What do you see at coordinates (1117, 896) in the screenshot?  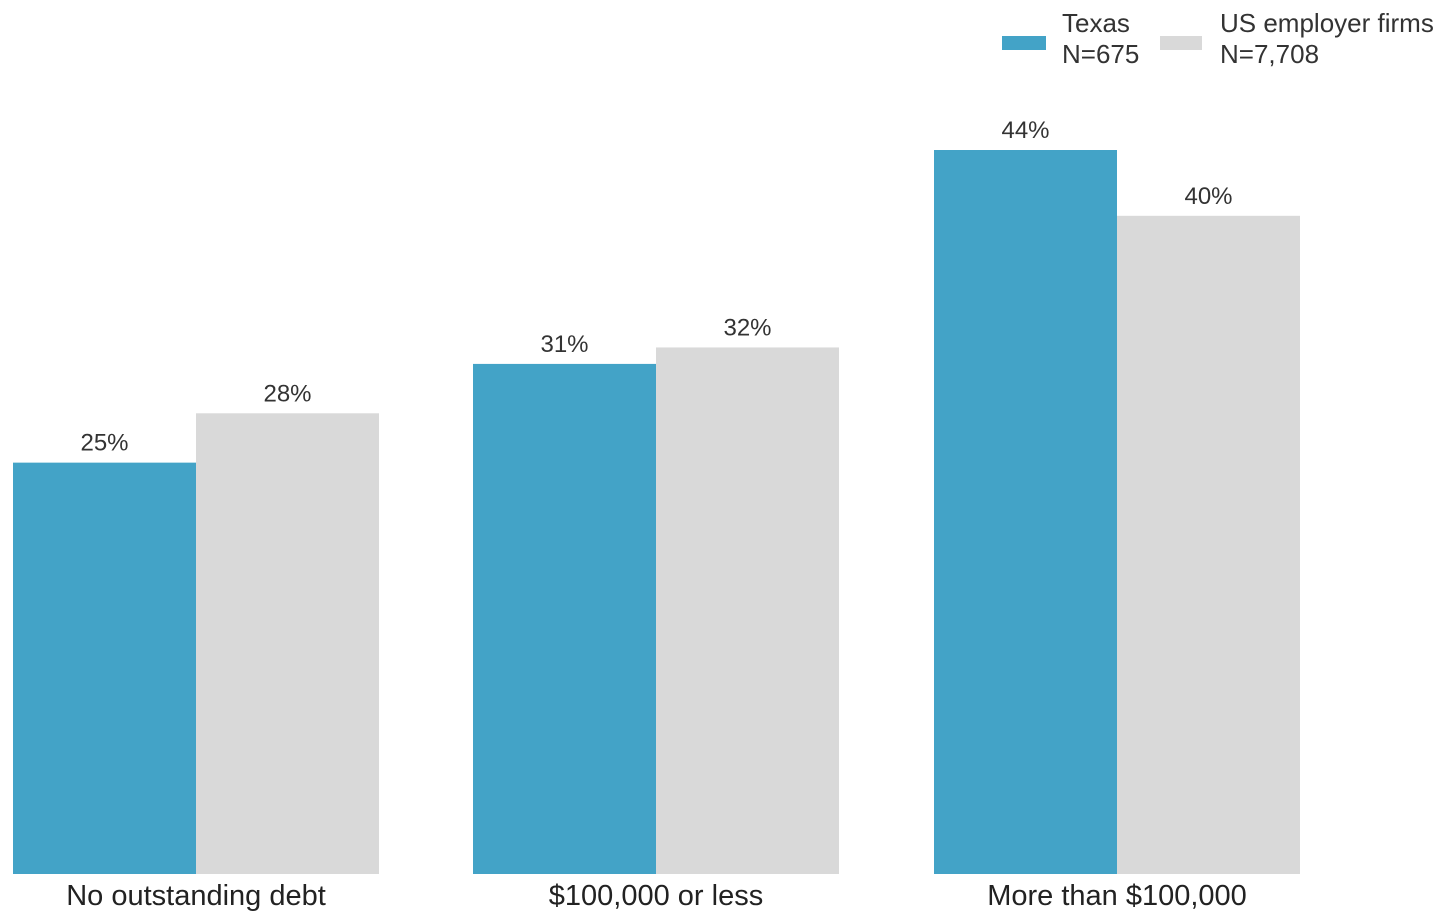 I see `category-label-2: More than $100,000` at bounding box center [1117, 896].